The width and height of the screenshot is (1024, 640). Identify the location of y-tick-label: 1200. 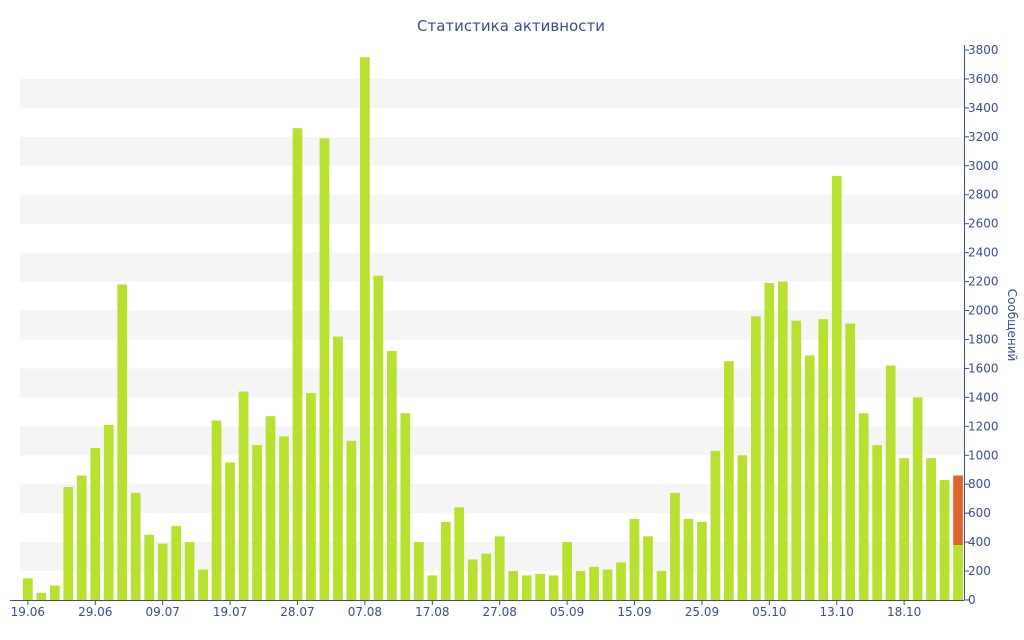
(983, 426).